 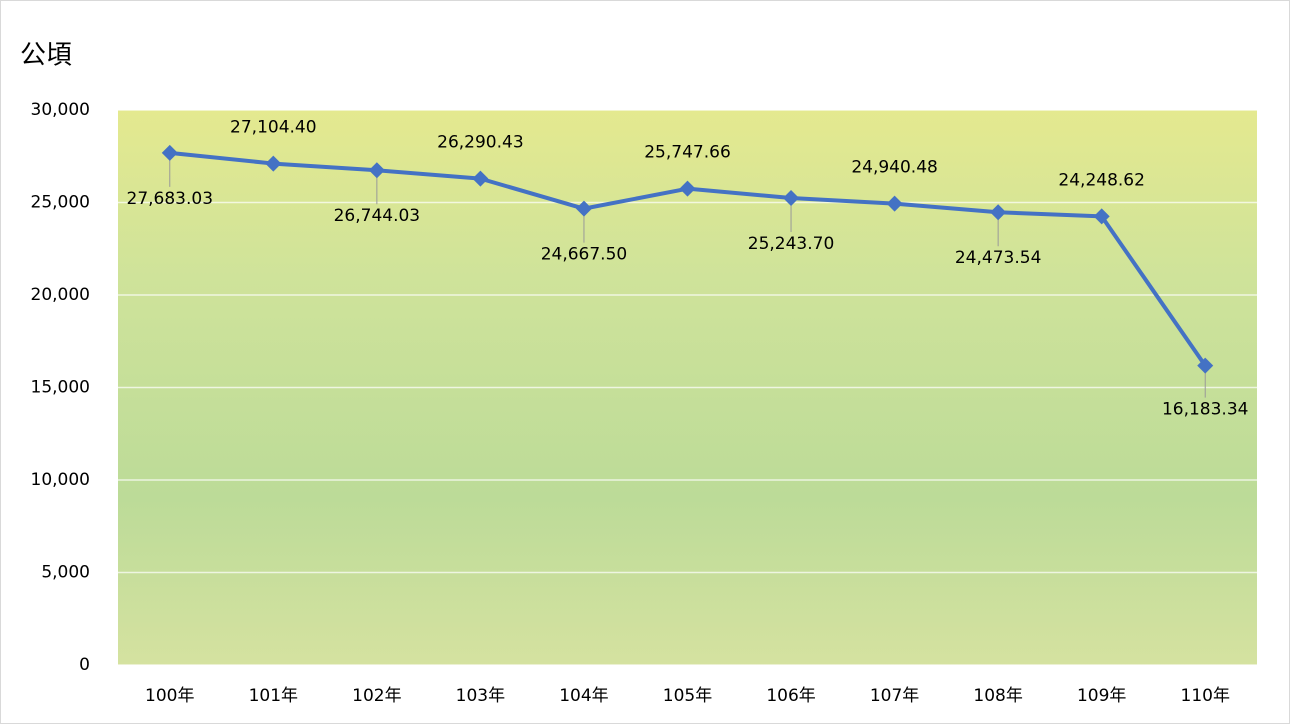 What do you see at coordinates (997, 696) in the screenshot?
I see `x-tick-label: 108年` at bounding box center [997, 696].